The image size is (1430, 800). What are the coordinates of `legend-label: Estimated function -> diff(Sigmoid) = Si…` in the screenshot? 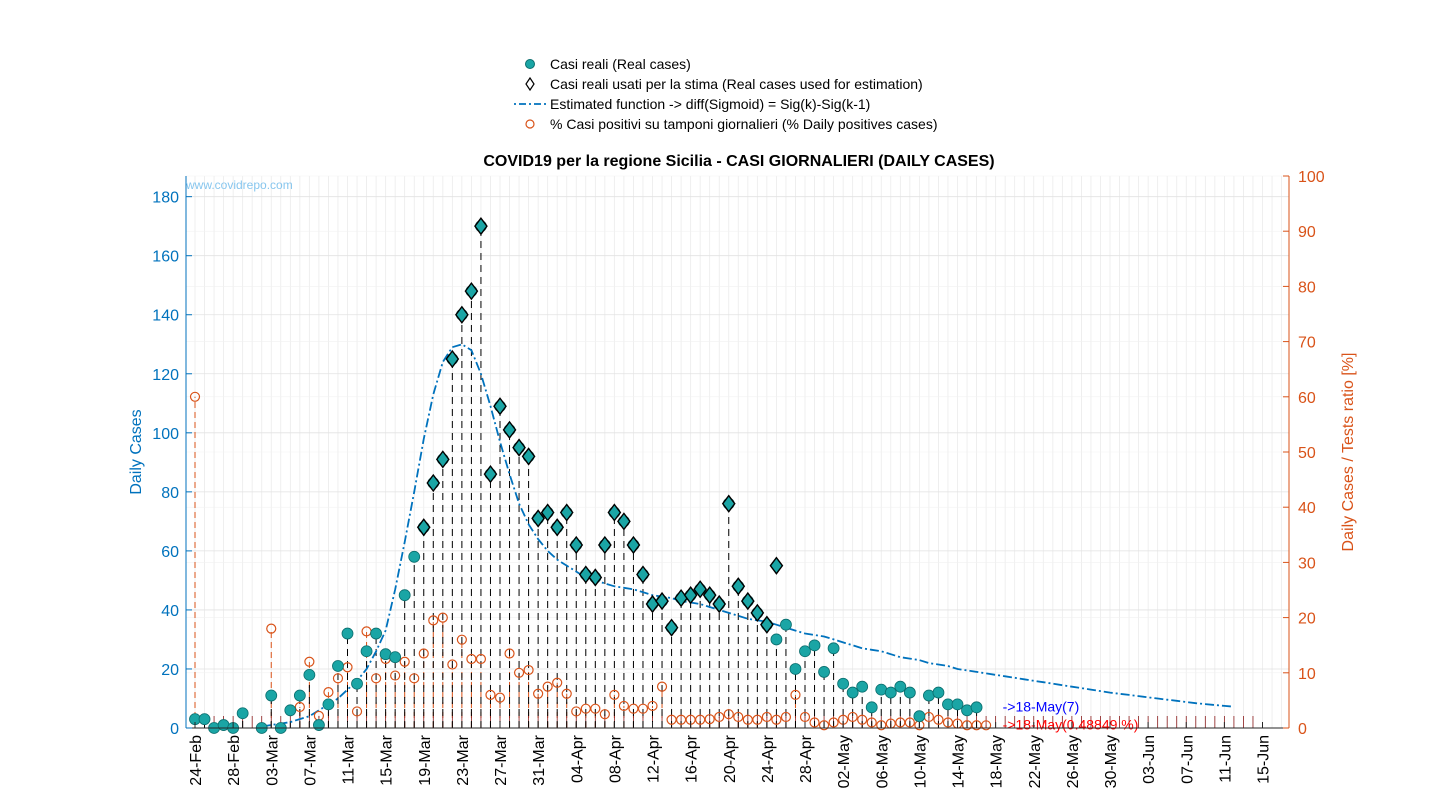 It's located at (710, 104).